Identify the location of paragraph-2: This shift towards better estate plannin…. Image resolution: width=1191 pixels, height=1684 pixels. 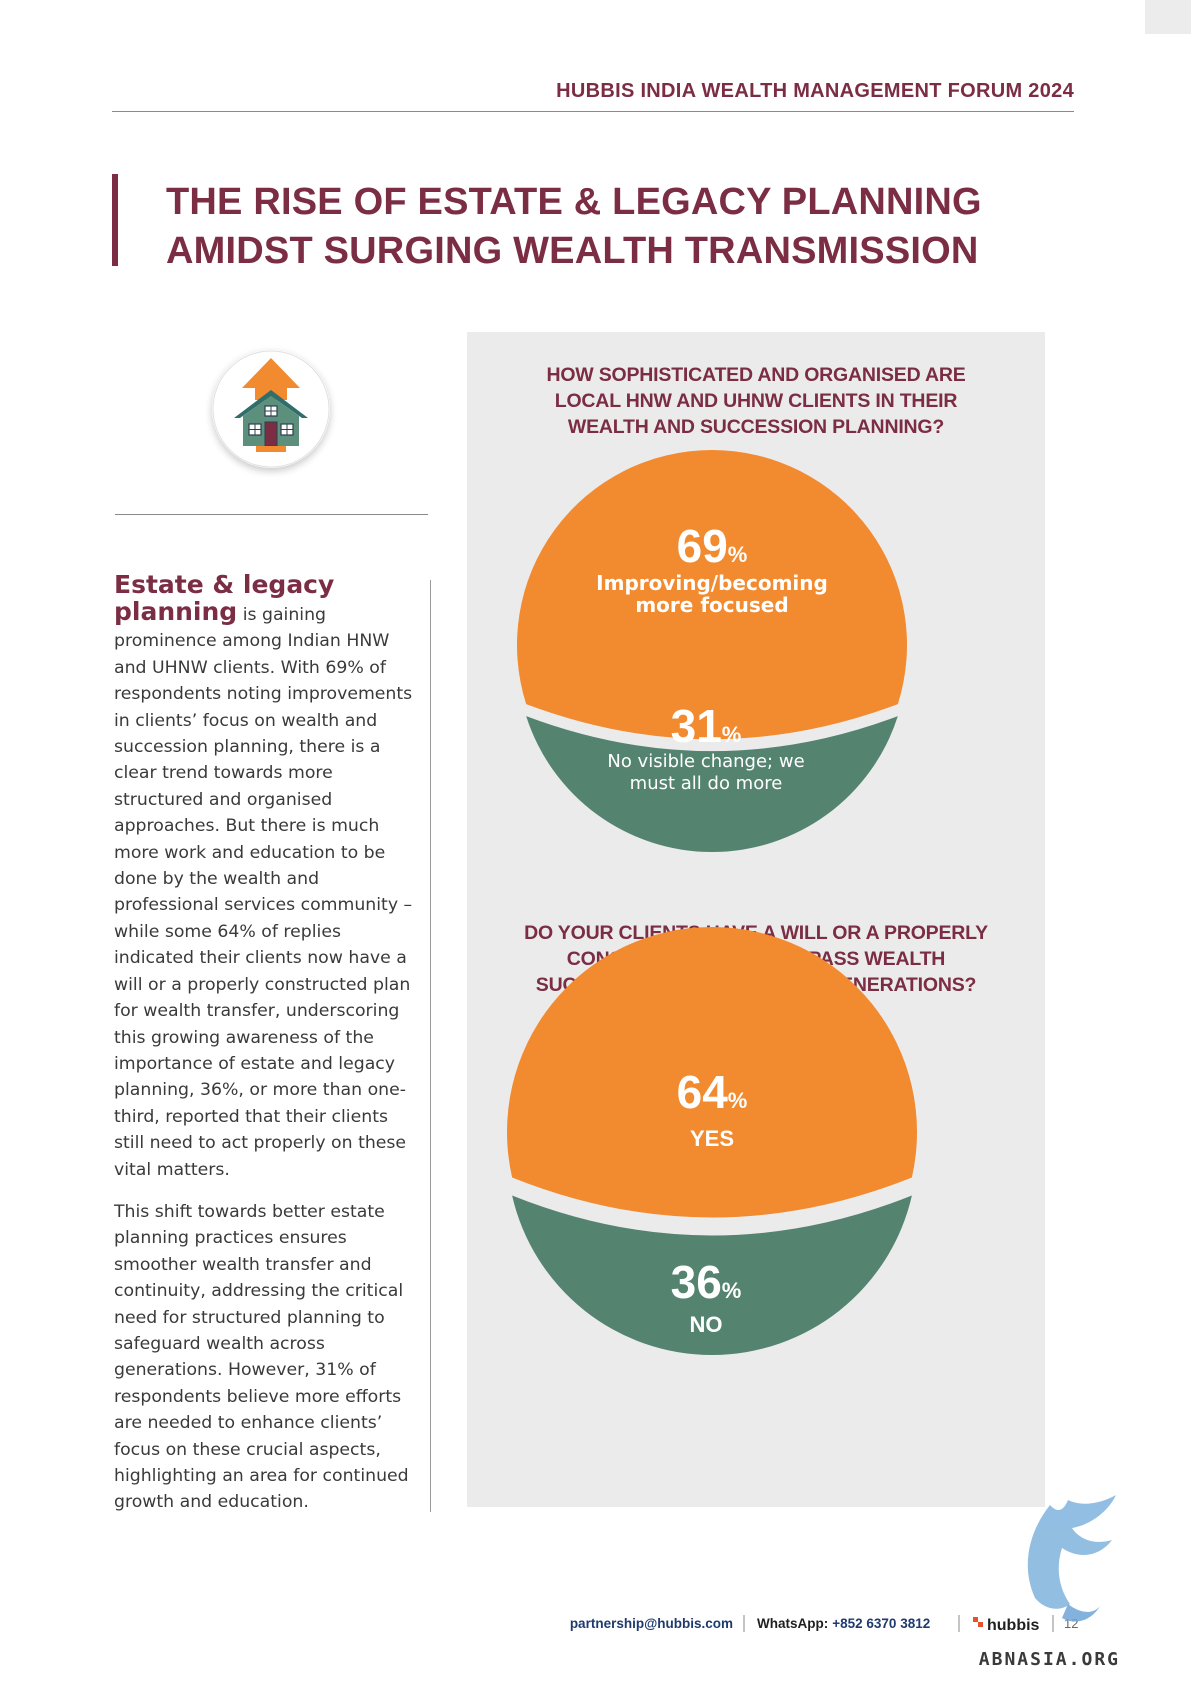
(261, 1357).